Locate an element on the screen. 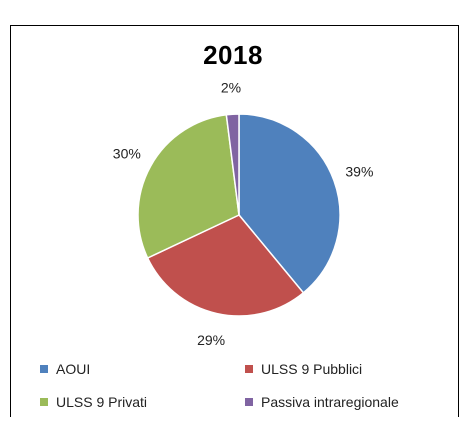  legend-item-ulss9-pubblici: ULSS 9 Pubblici is located at coordinates (303, 369).